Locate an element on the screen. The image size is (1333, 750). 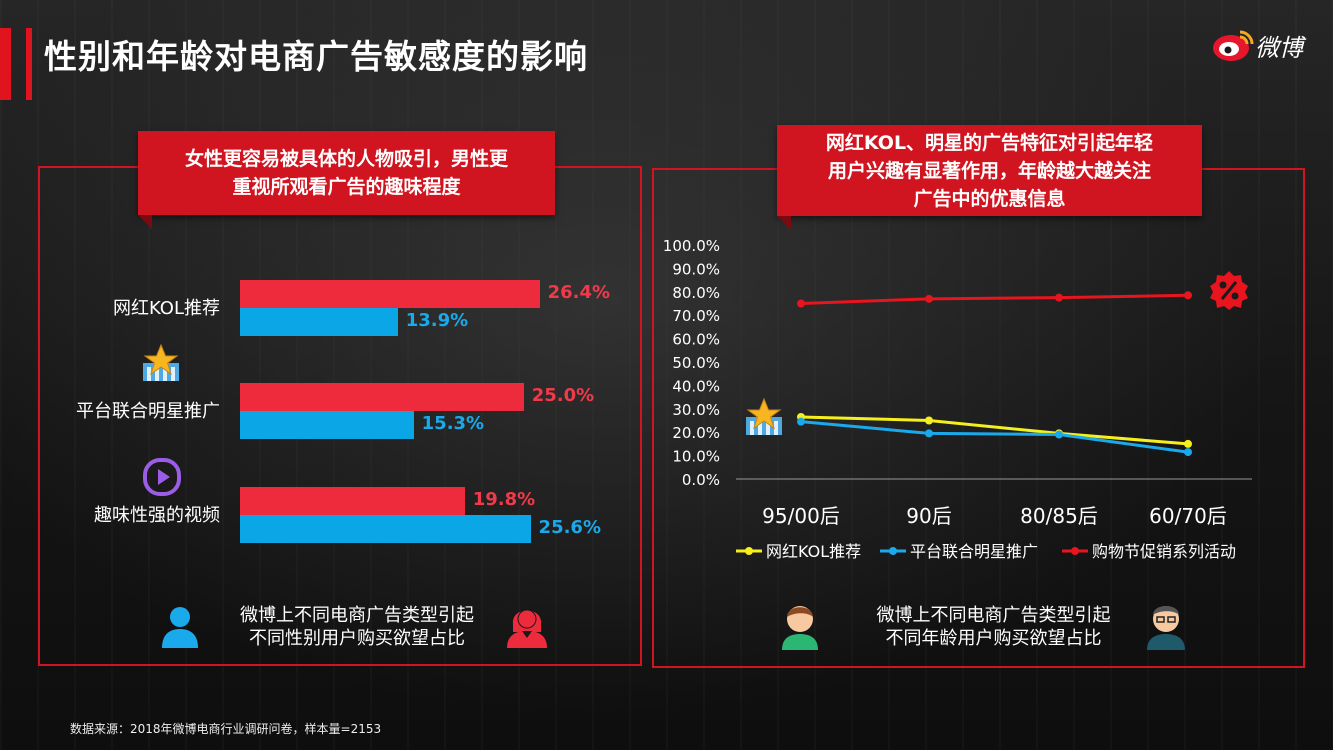
age-note: 微博上不同电商广告类型引起 不同年龄用户购买欲望占比 is located at coordinates (993, 627).